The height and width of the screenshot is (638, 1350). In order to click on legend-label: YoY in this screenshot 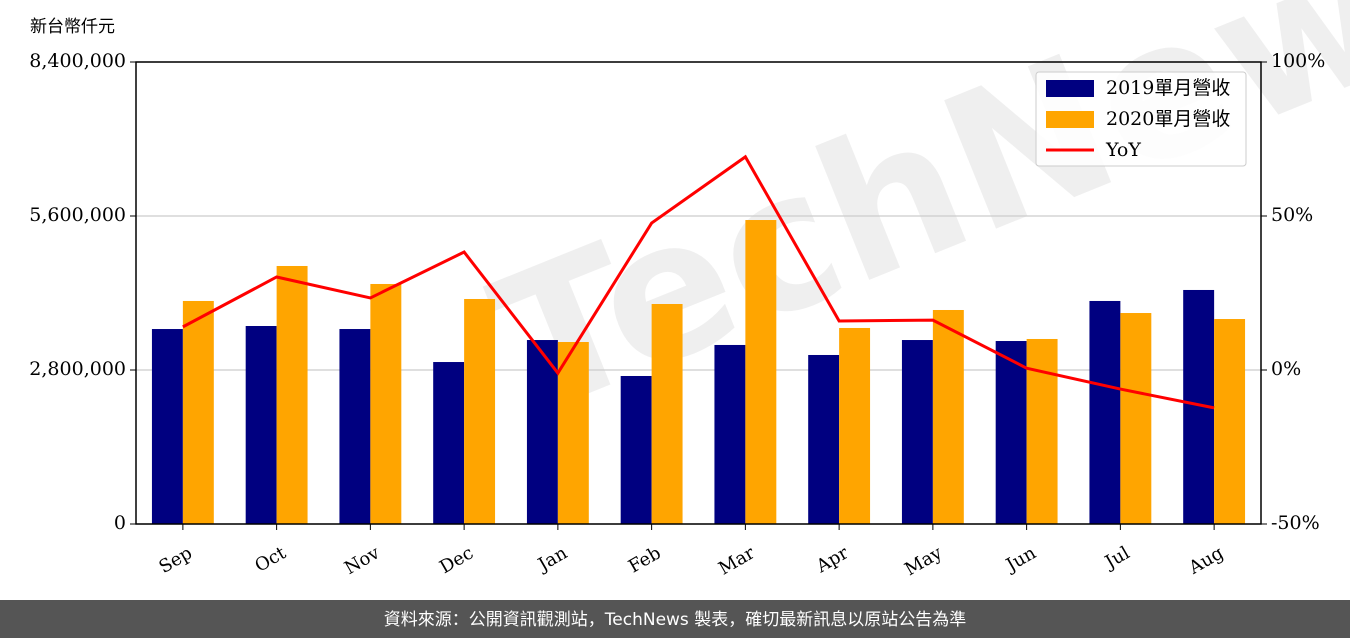, I will do `click(1123, 150)`.